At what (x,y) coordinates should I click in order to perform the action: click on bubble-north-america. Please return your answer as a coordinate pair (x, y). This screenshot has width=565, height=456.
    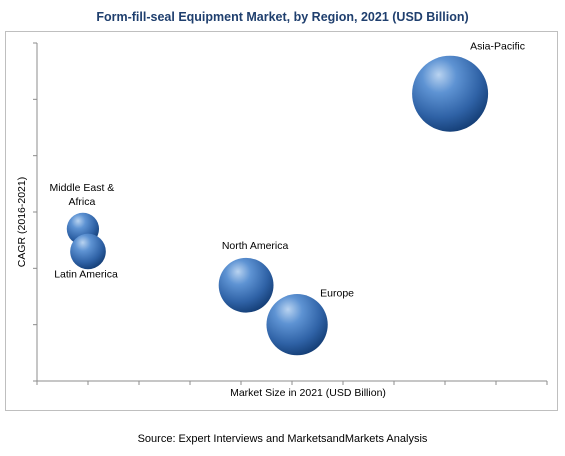
    Looking at the image, I should click on (246, 285).